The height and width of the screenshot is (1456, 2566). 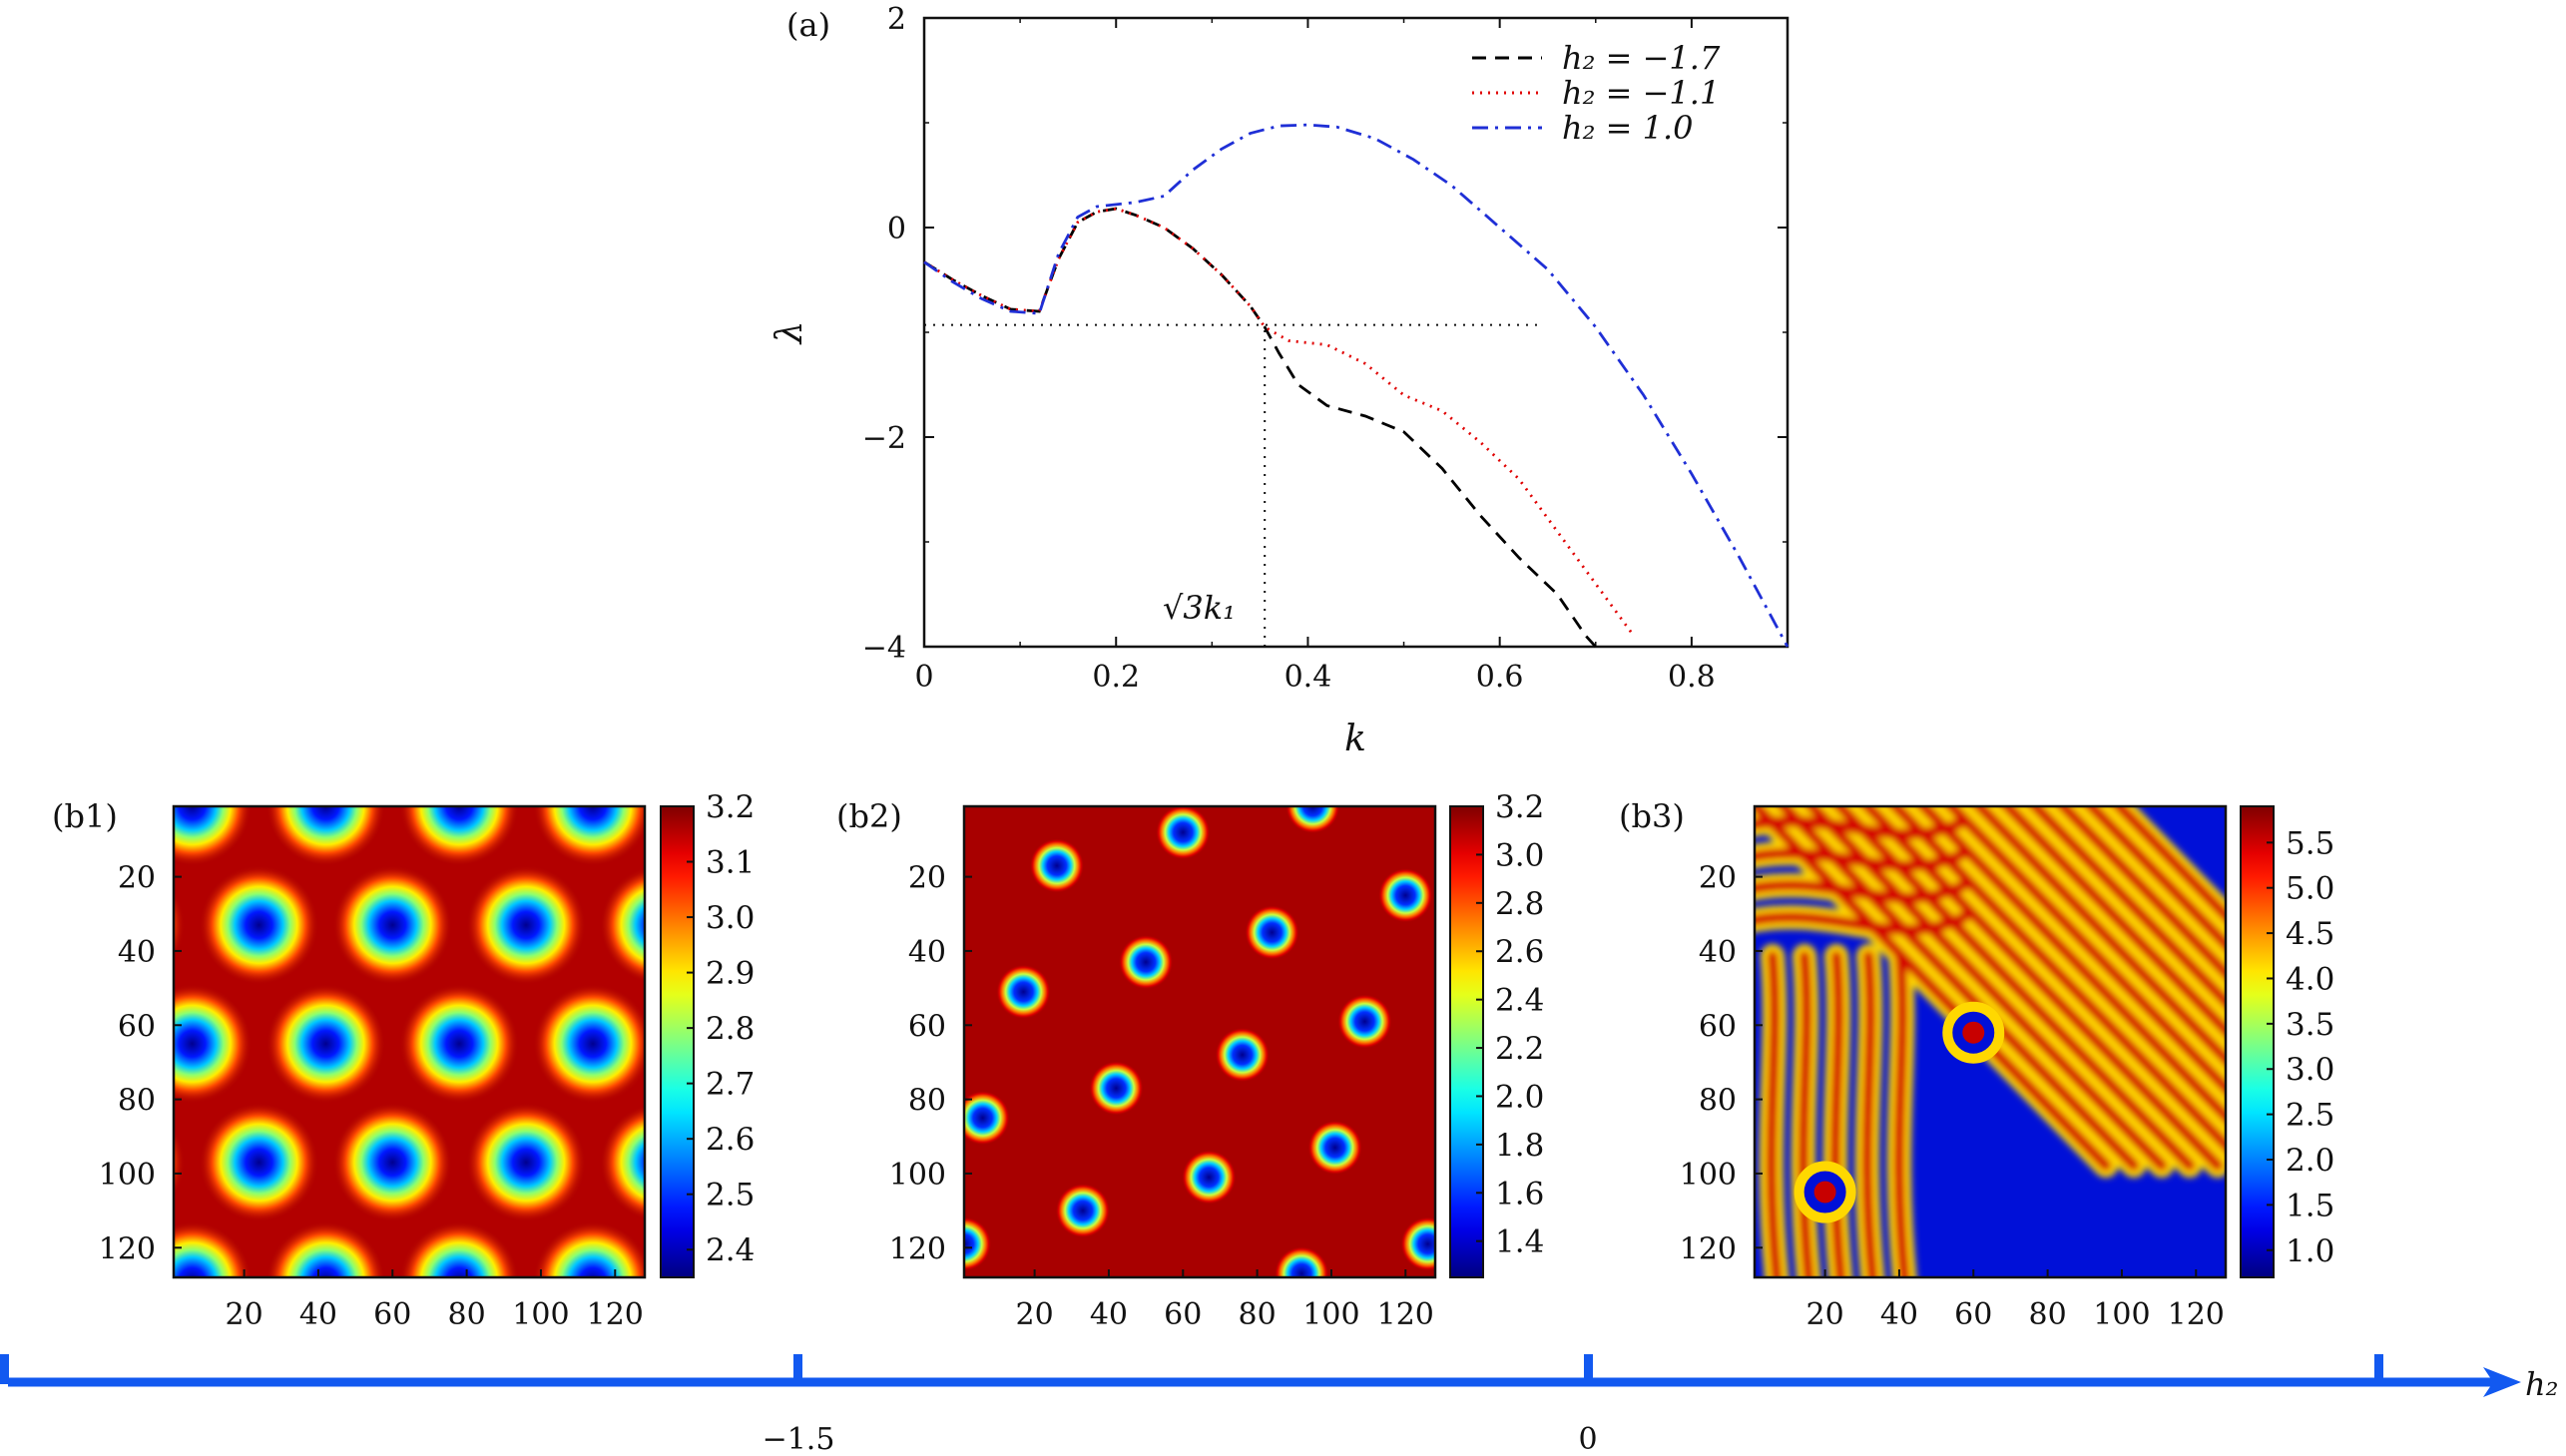 I want to click on h2-axis-label: h₂, so click(x=2541, y=1384).